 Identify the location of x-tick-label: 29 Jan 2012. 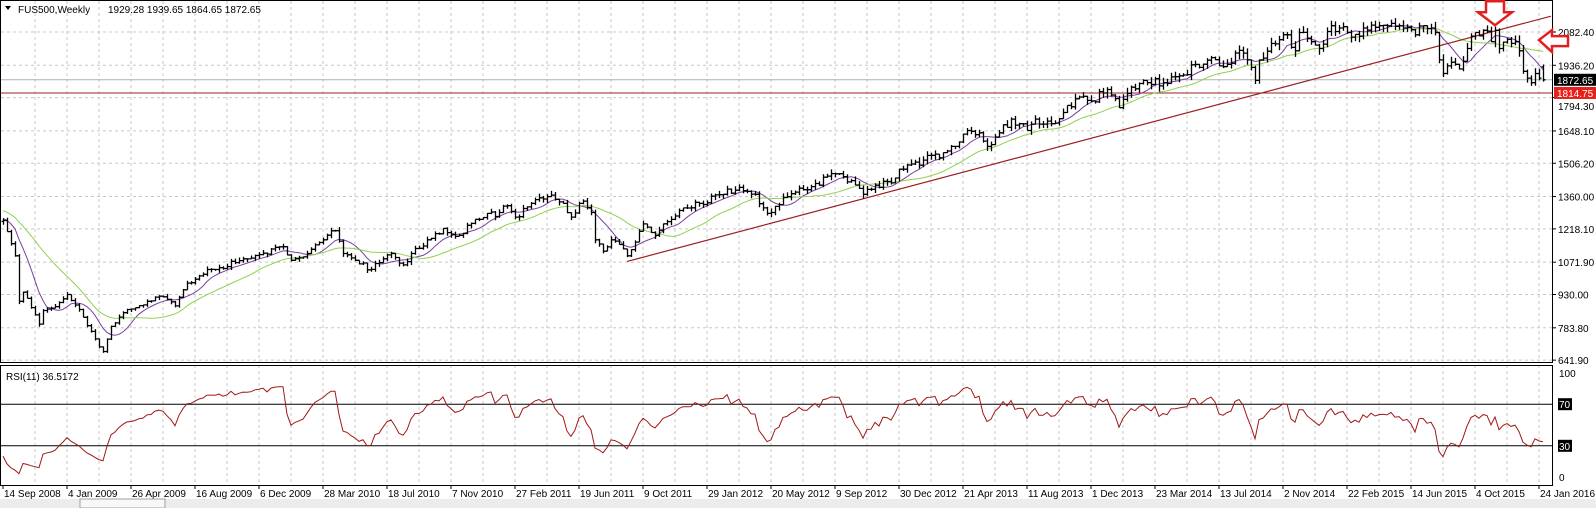
(735, 494).